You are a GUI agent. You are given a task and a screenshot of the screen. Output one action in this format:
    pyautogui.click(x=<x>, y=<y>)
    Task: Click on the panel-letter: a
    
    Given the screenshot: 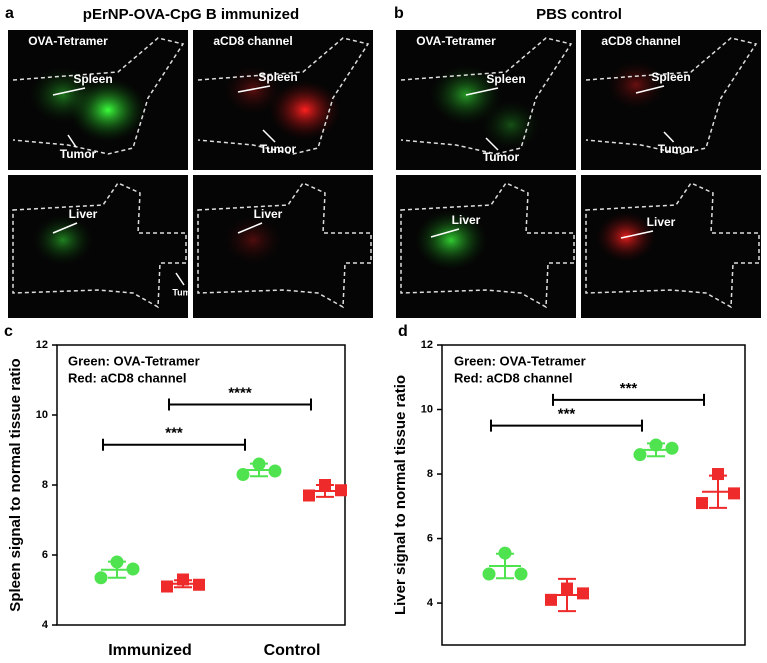 What is the action you would take?
    pyautogui.click(x=9, y=13)
    